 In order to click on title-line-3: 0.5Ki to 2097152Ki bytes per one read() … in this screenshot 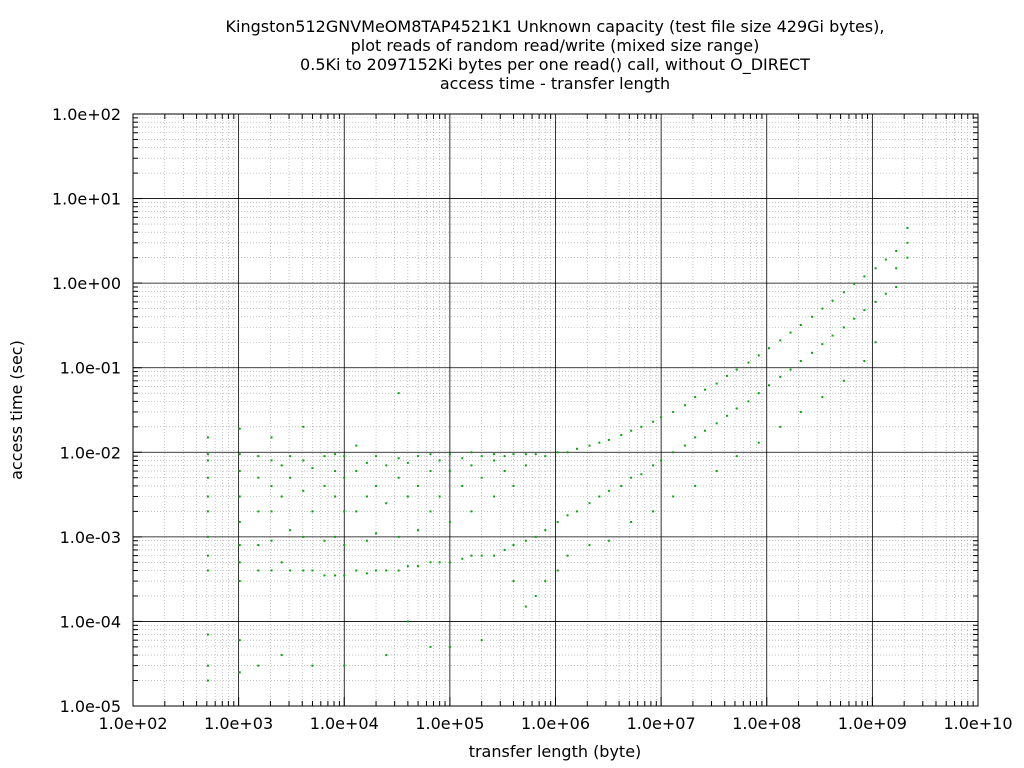, I will do `click(555, 65)`.